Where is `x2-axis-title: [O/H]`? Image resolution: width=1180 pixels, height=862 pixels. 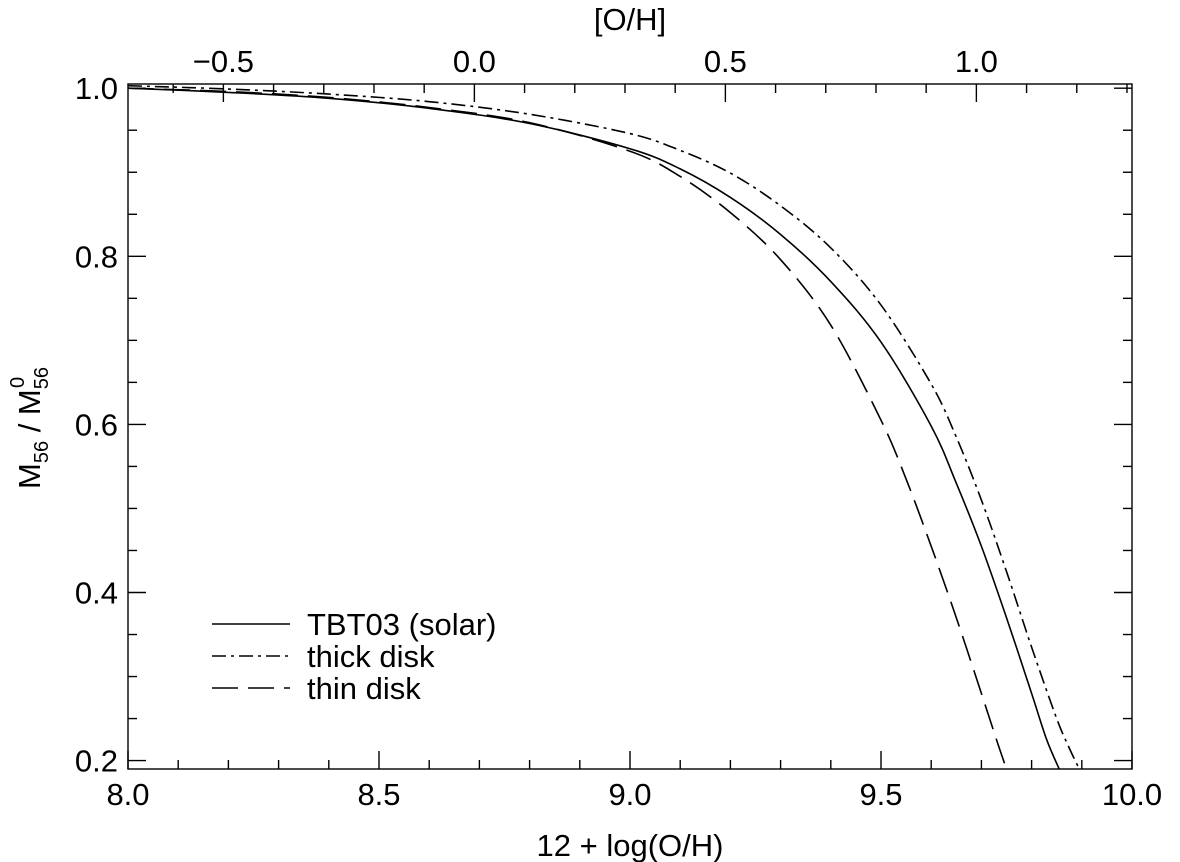
x2-axis-title: [O/H] is located at coordinates (630, 19).